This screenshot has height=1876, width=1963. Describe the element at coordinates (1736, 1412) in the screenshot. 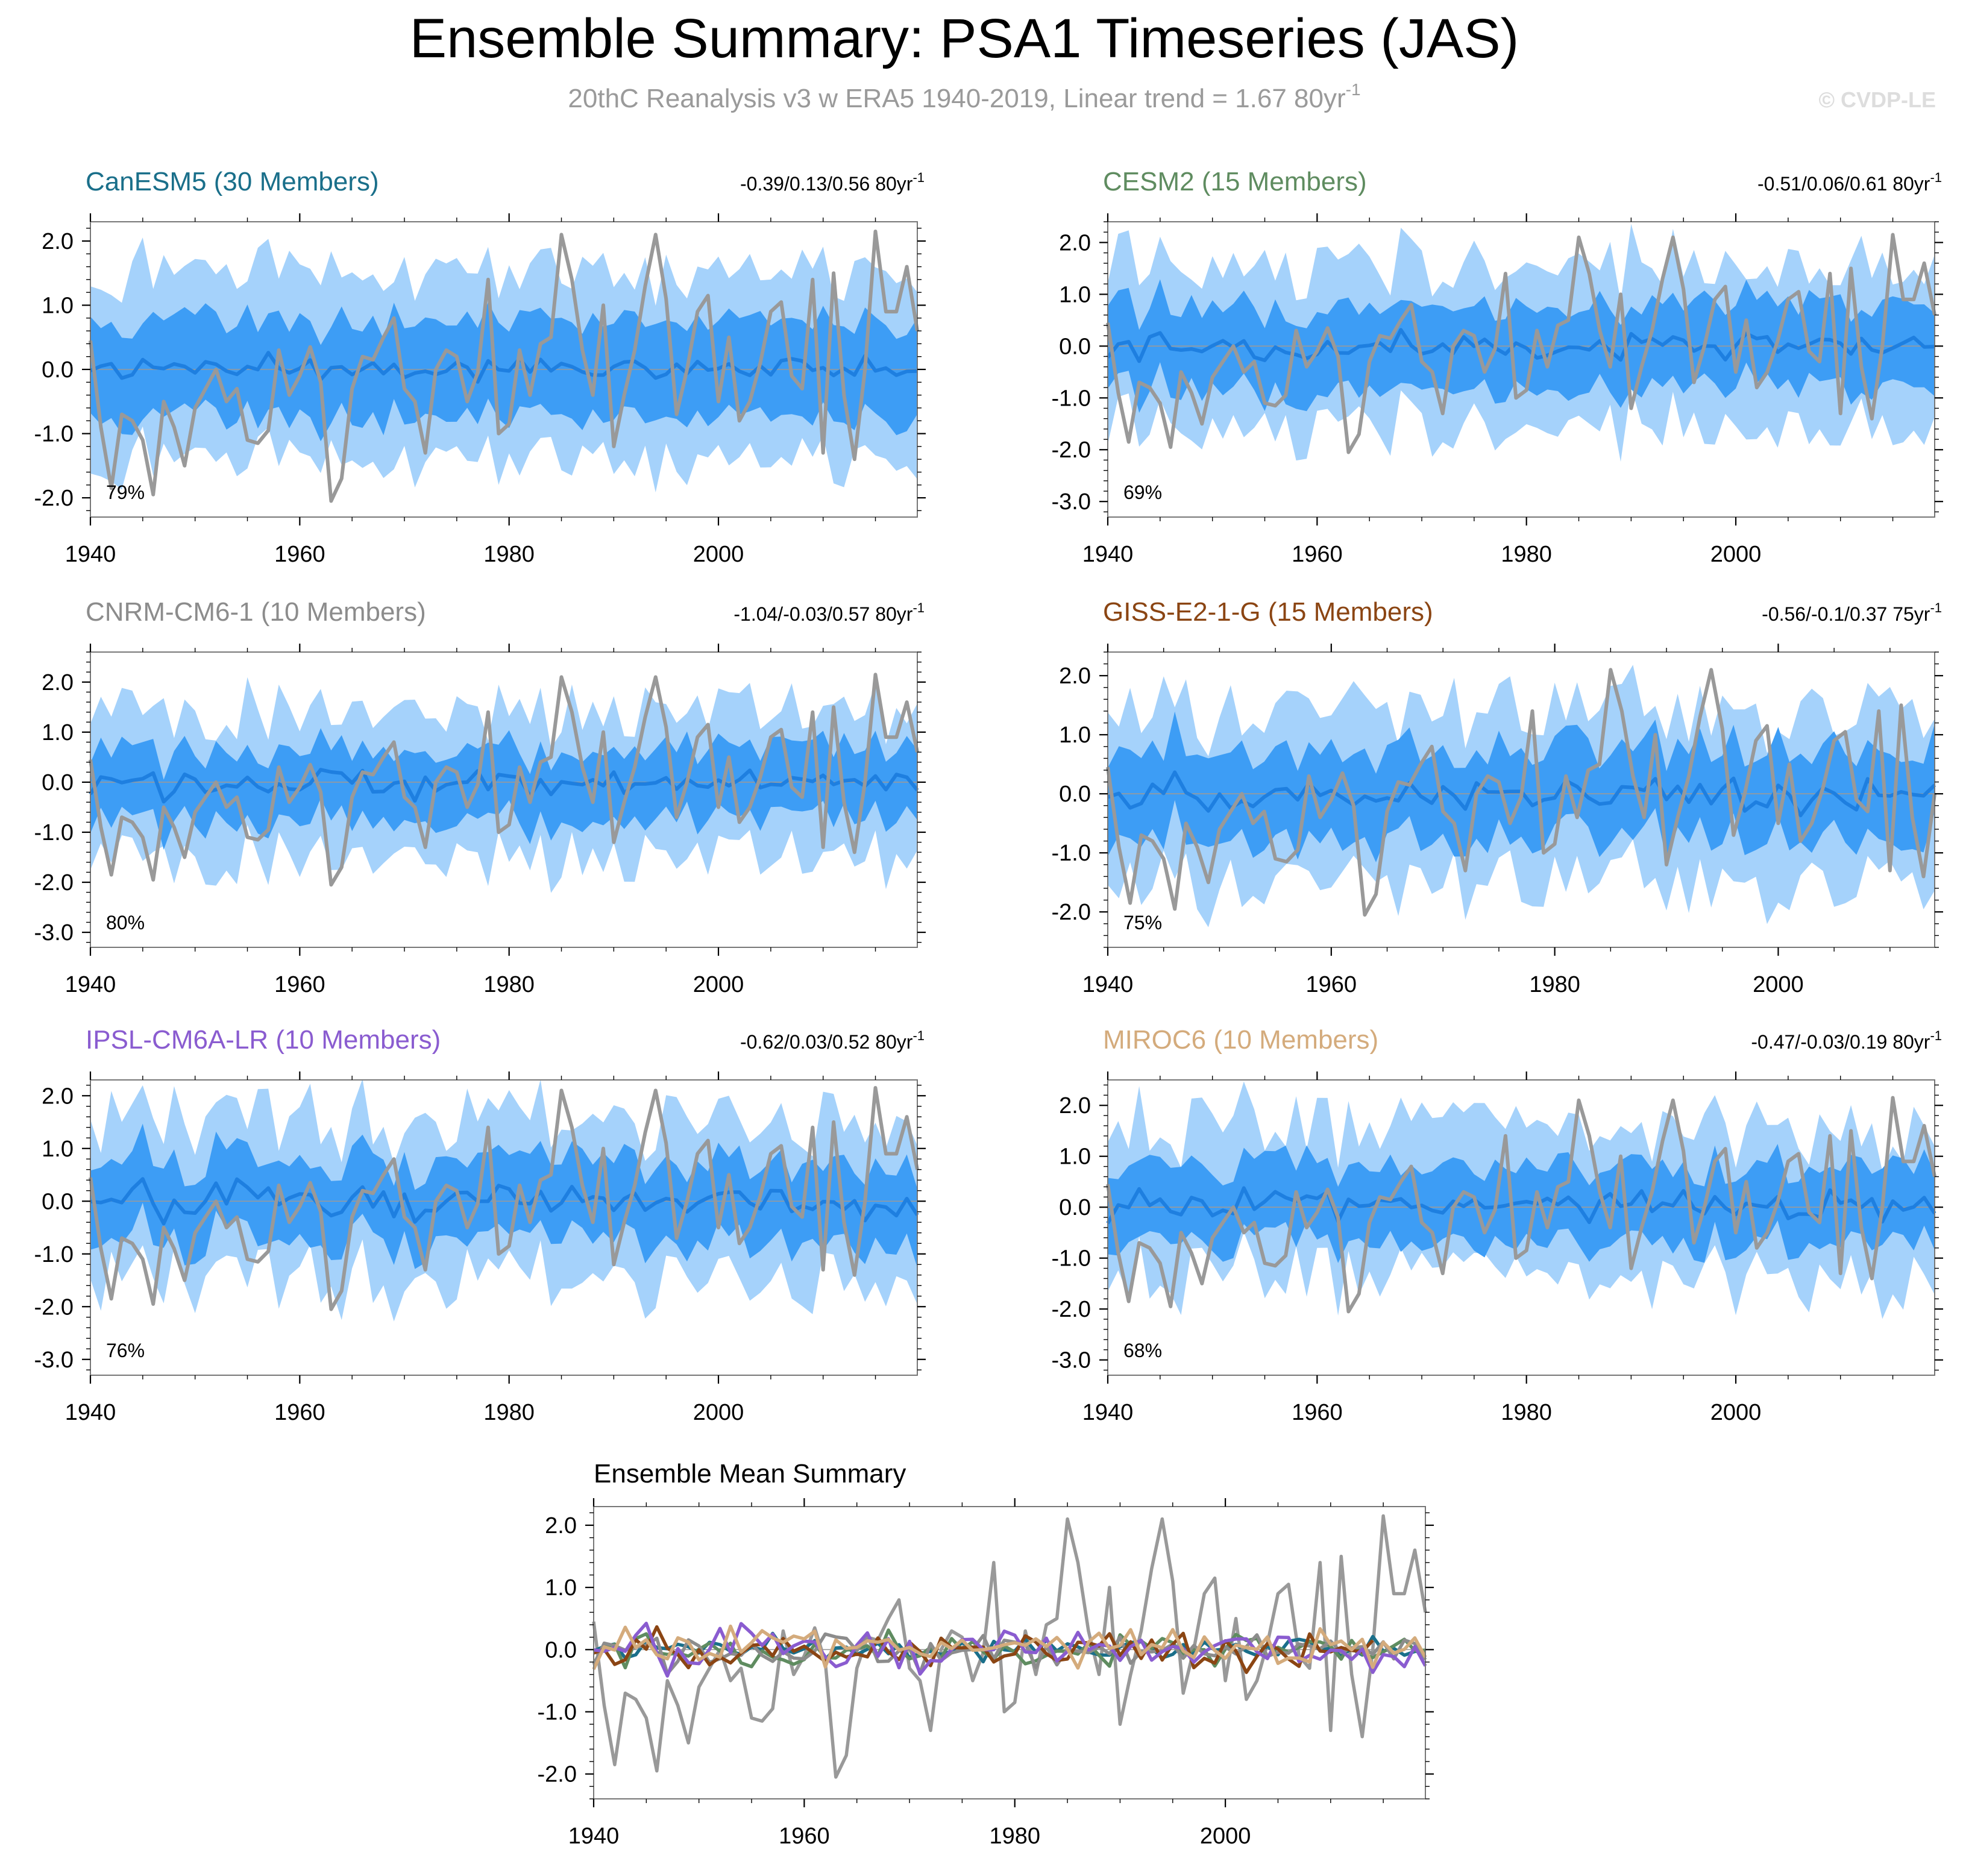

I see `miroc6-xtick-label: 2000` at that location.